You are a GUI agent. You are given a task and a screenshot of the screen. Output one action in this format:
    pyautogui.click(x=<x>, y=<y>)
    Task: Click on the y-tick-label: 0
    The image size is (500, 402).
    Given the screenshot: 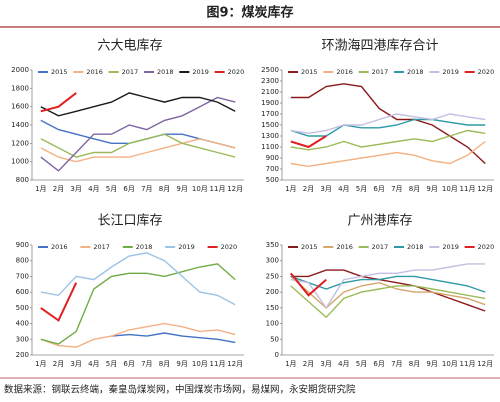 What is the action you would take?
    pyautogui.click(x=277, y=355)
    